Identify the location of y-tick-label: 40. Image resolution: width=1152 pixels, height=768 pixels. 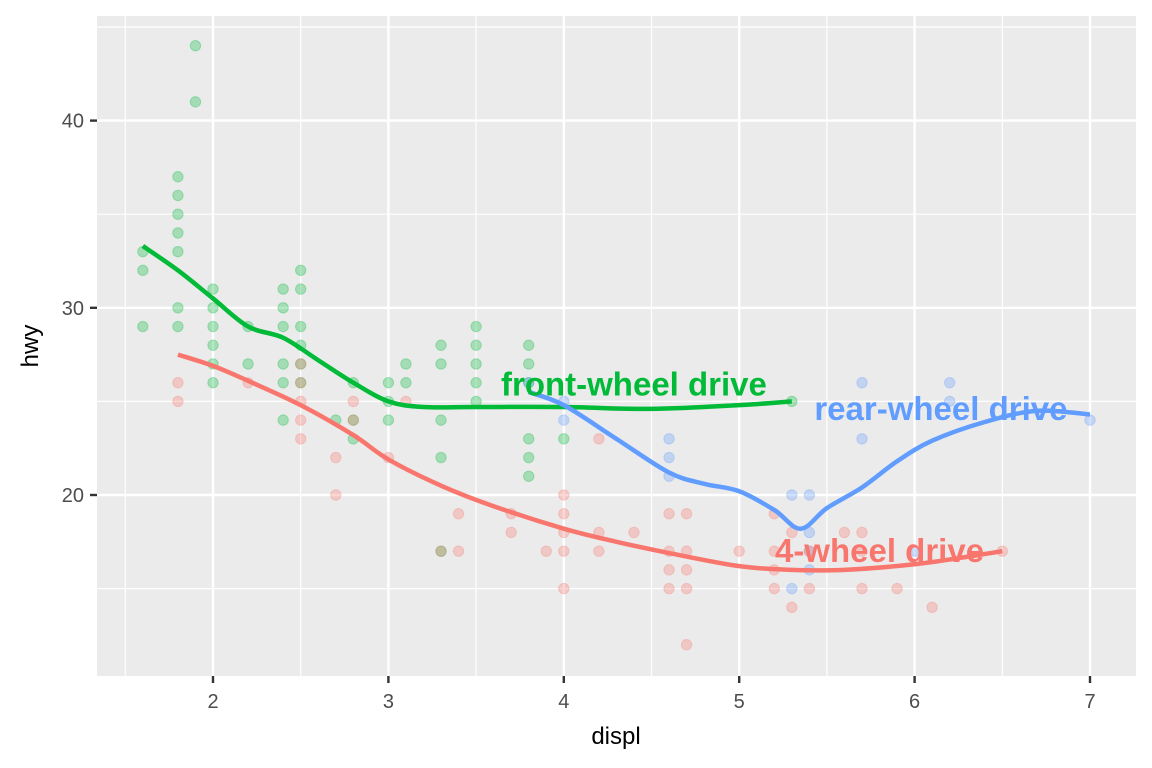
(73, 122).